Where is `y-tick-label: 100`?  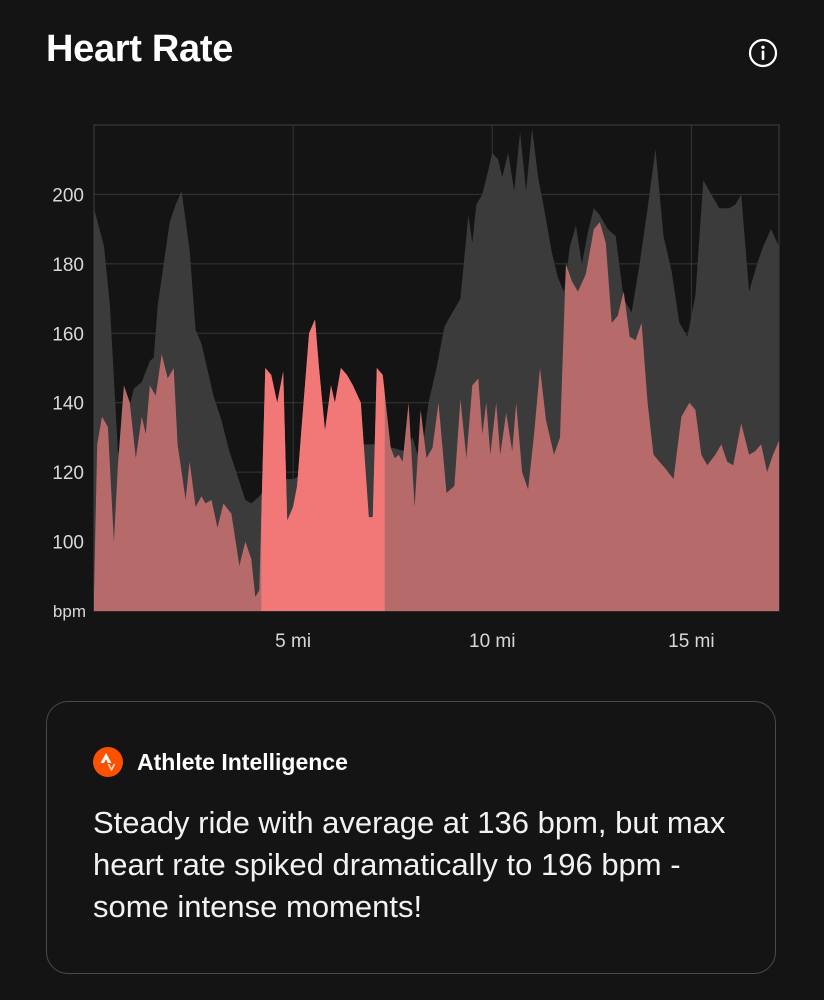
y-tick-label: 100 is located at coordinates (68, 543).